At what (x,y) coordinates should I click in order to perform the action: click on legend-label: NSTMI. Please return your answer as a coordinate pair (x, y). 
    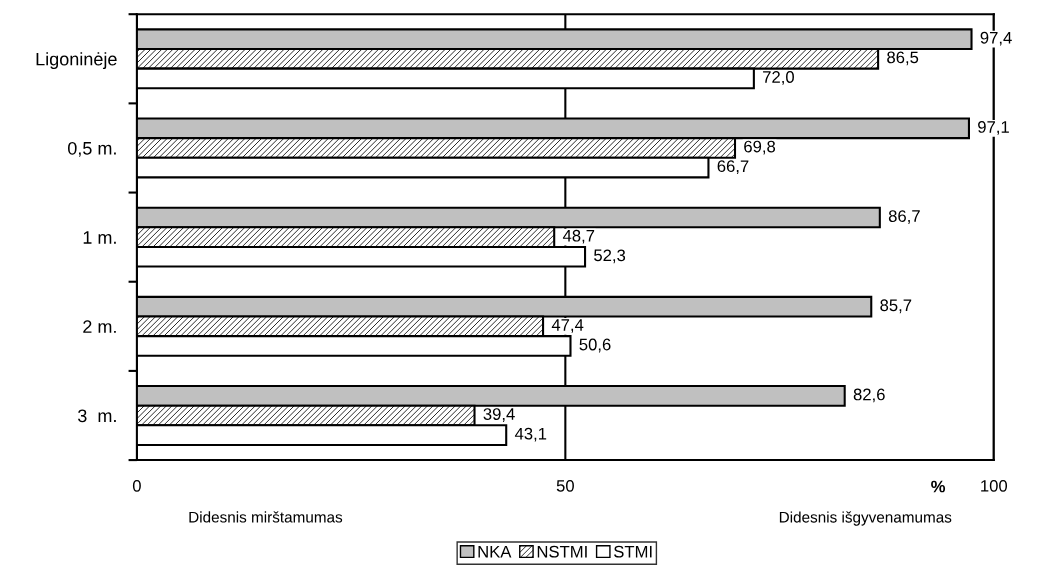
    Looking at the image, I should click on (562, 551).